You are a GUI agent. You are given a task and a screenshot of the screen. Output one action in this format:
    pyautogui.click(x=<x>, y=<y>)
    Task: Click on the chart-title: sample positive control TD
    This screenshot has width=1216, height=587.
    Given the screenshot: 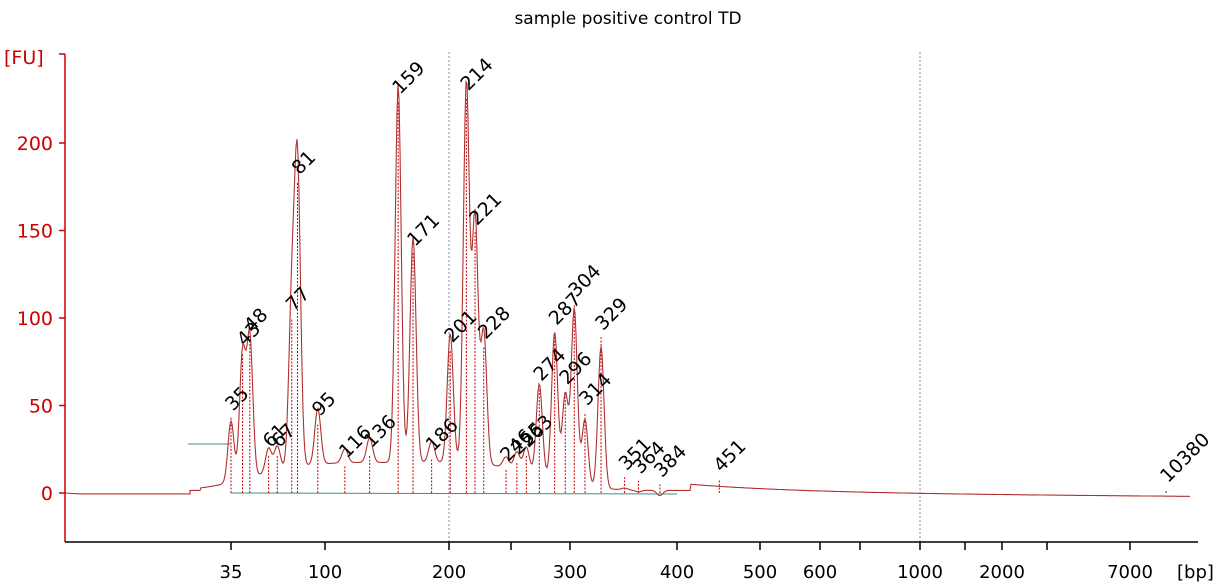 What is the action you would take?
    pyautogui.click(x=627, y=19)
    